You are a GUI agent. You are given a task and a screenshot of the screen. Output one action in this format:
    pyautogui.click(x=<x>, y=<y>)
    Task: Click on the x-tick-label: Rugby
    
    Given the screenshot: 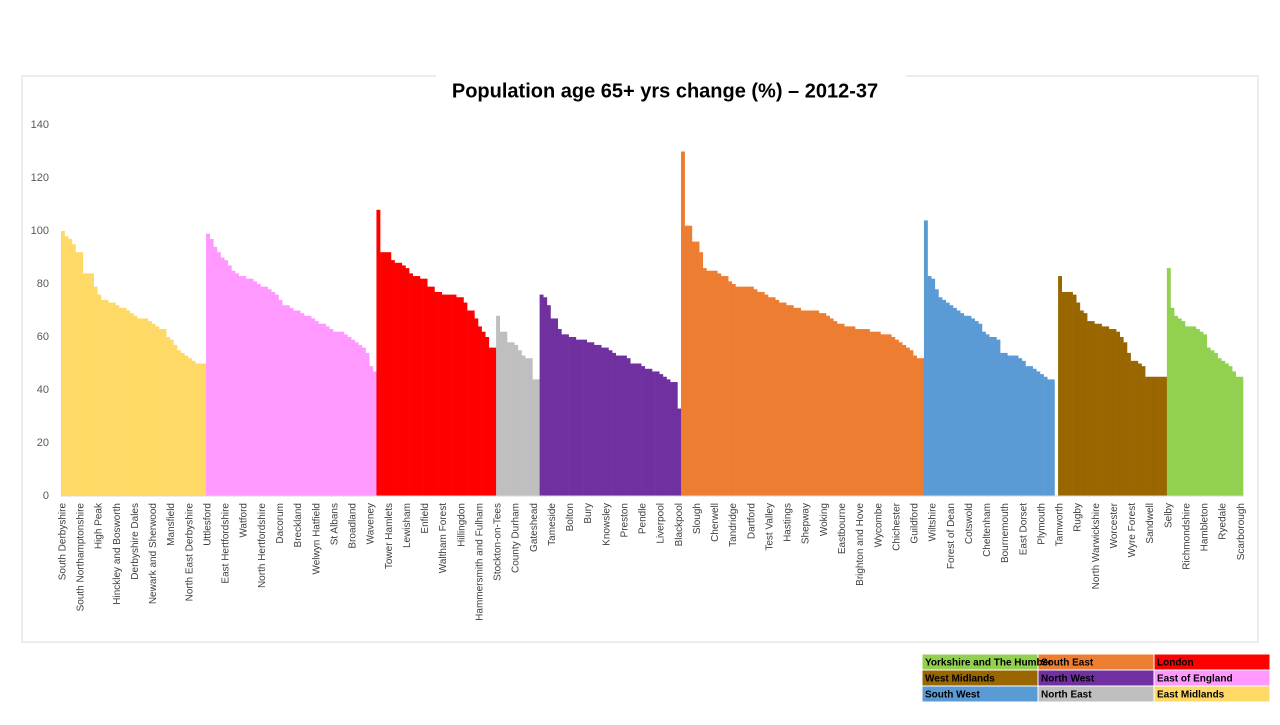 What is the action you would take?
    pyautogui.click(x=1078, y=517)
    